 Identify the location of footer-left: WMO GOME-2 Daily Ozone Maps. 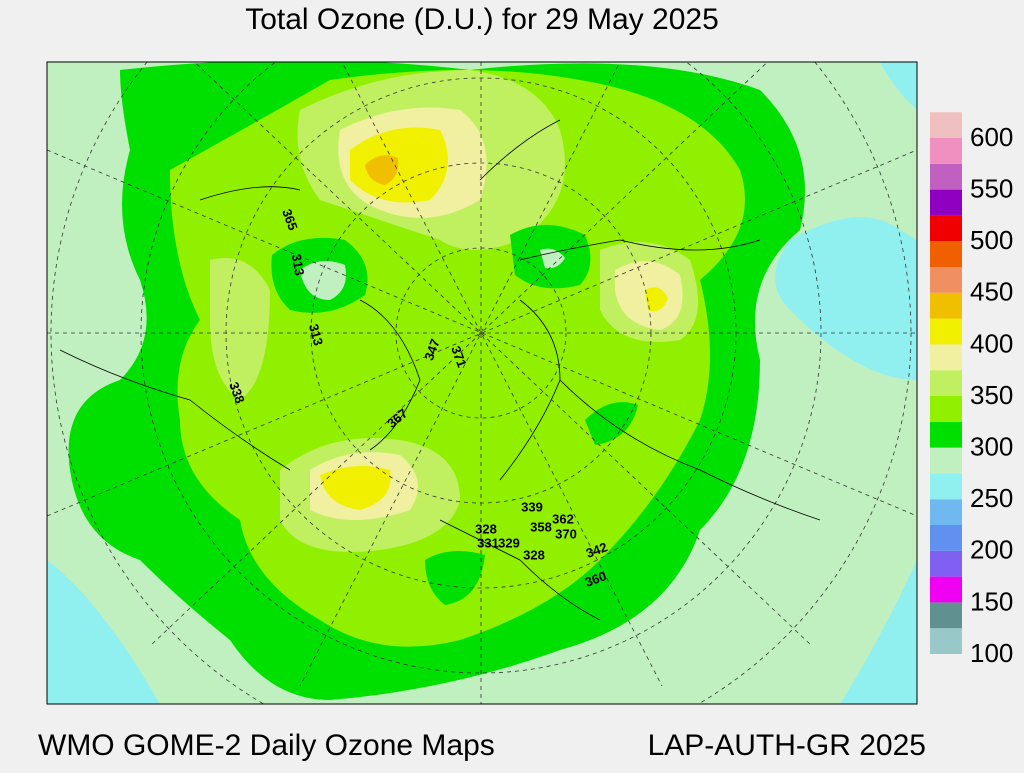
(266, 745).